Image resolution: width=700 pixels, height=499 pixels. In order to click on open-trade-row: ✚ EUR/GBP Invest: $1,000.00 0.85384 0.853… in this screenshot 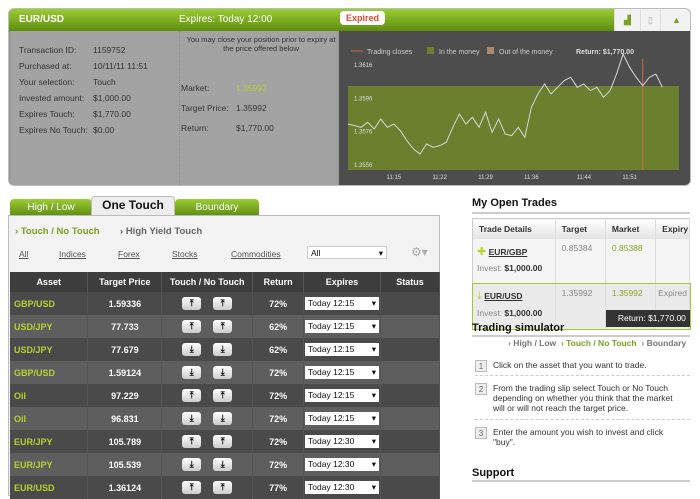, I will do `click(581, 261)`.